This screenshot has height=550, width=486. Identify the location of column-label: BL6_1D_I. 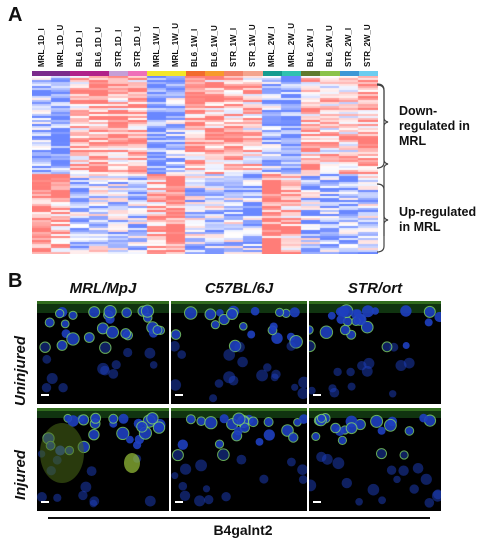
(80, 48).